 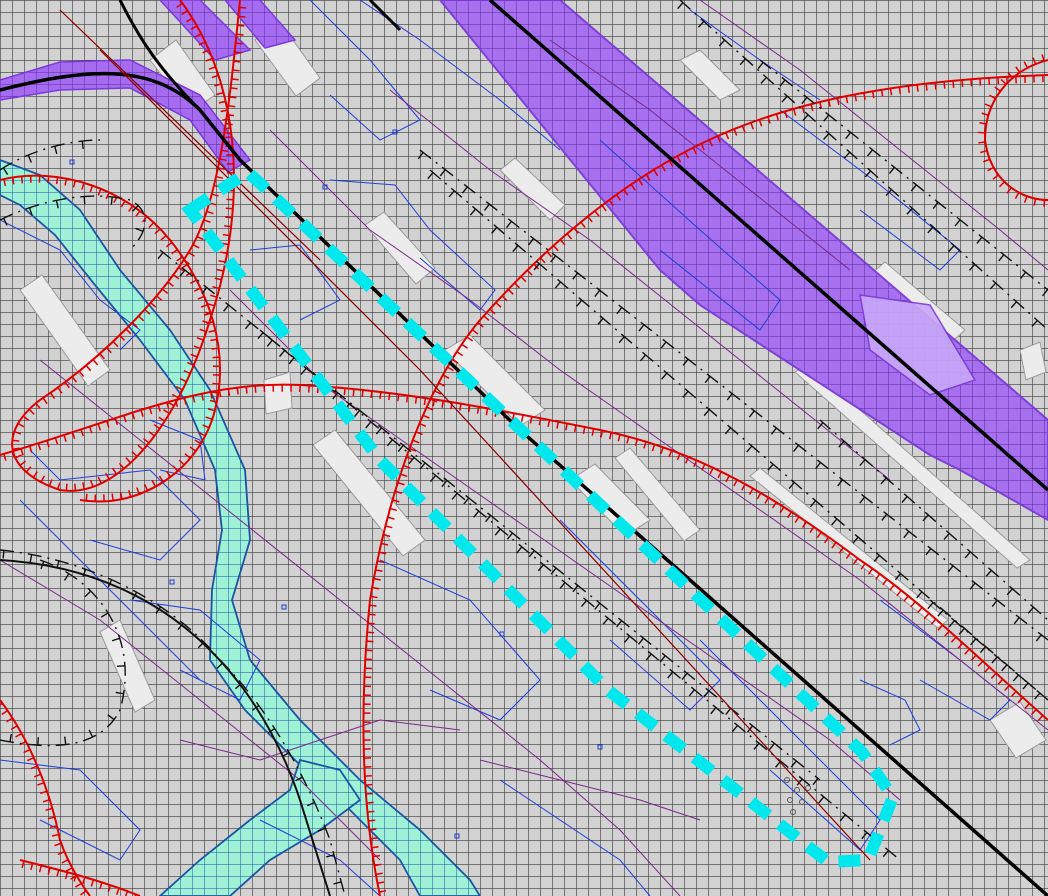 What do you see at coordinates (710, 75) in the screenshot?
I see `building` at bounding box center [710, 75].